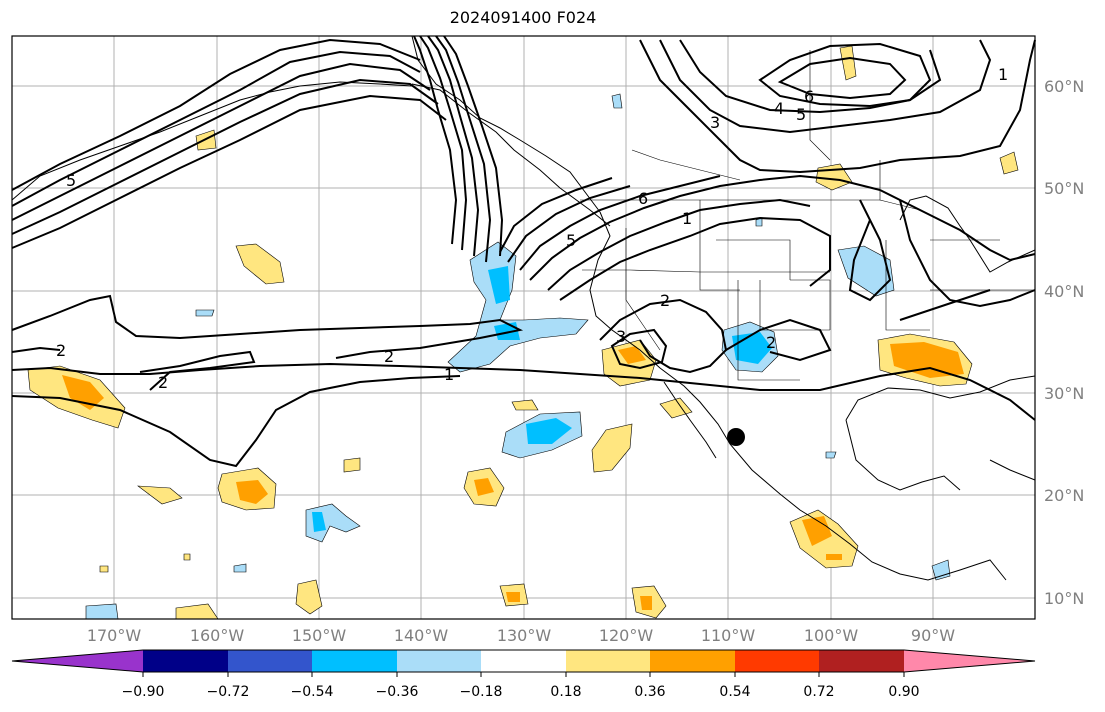 This screenshot has height=712, width=1105. Describe the element at coordinates (319, 635) in the screenshot. I see `lon-label-150w: 150°W` at that location.